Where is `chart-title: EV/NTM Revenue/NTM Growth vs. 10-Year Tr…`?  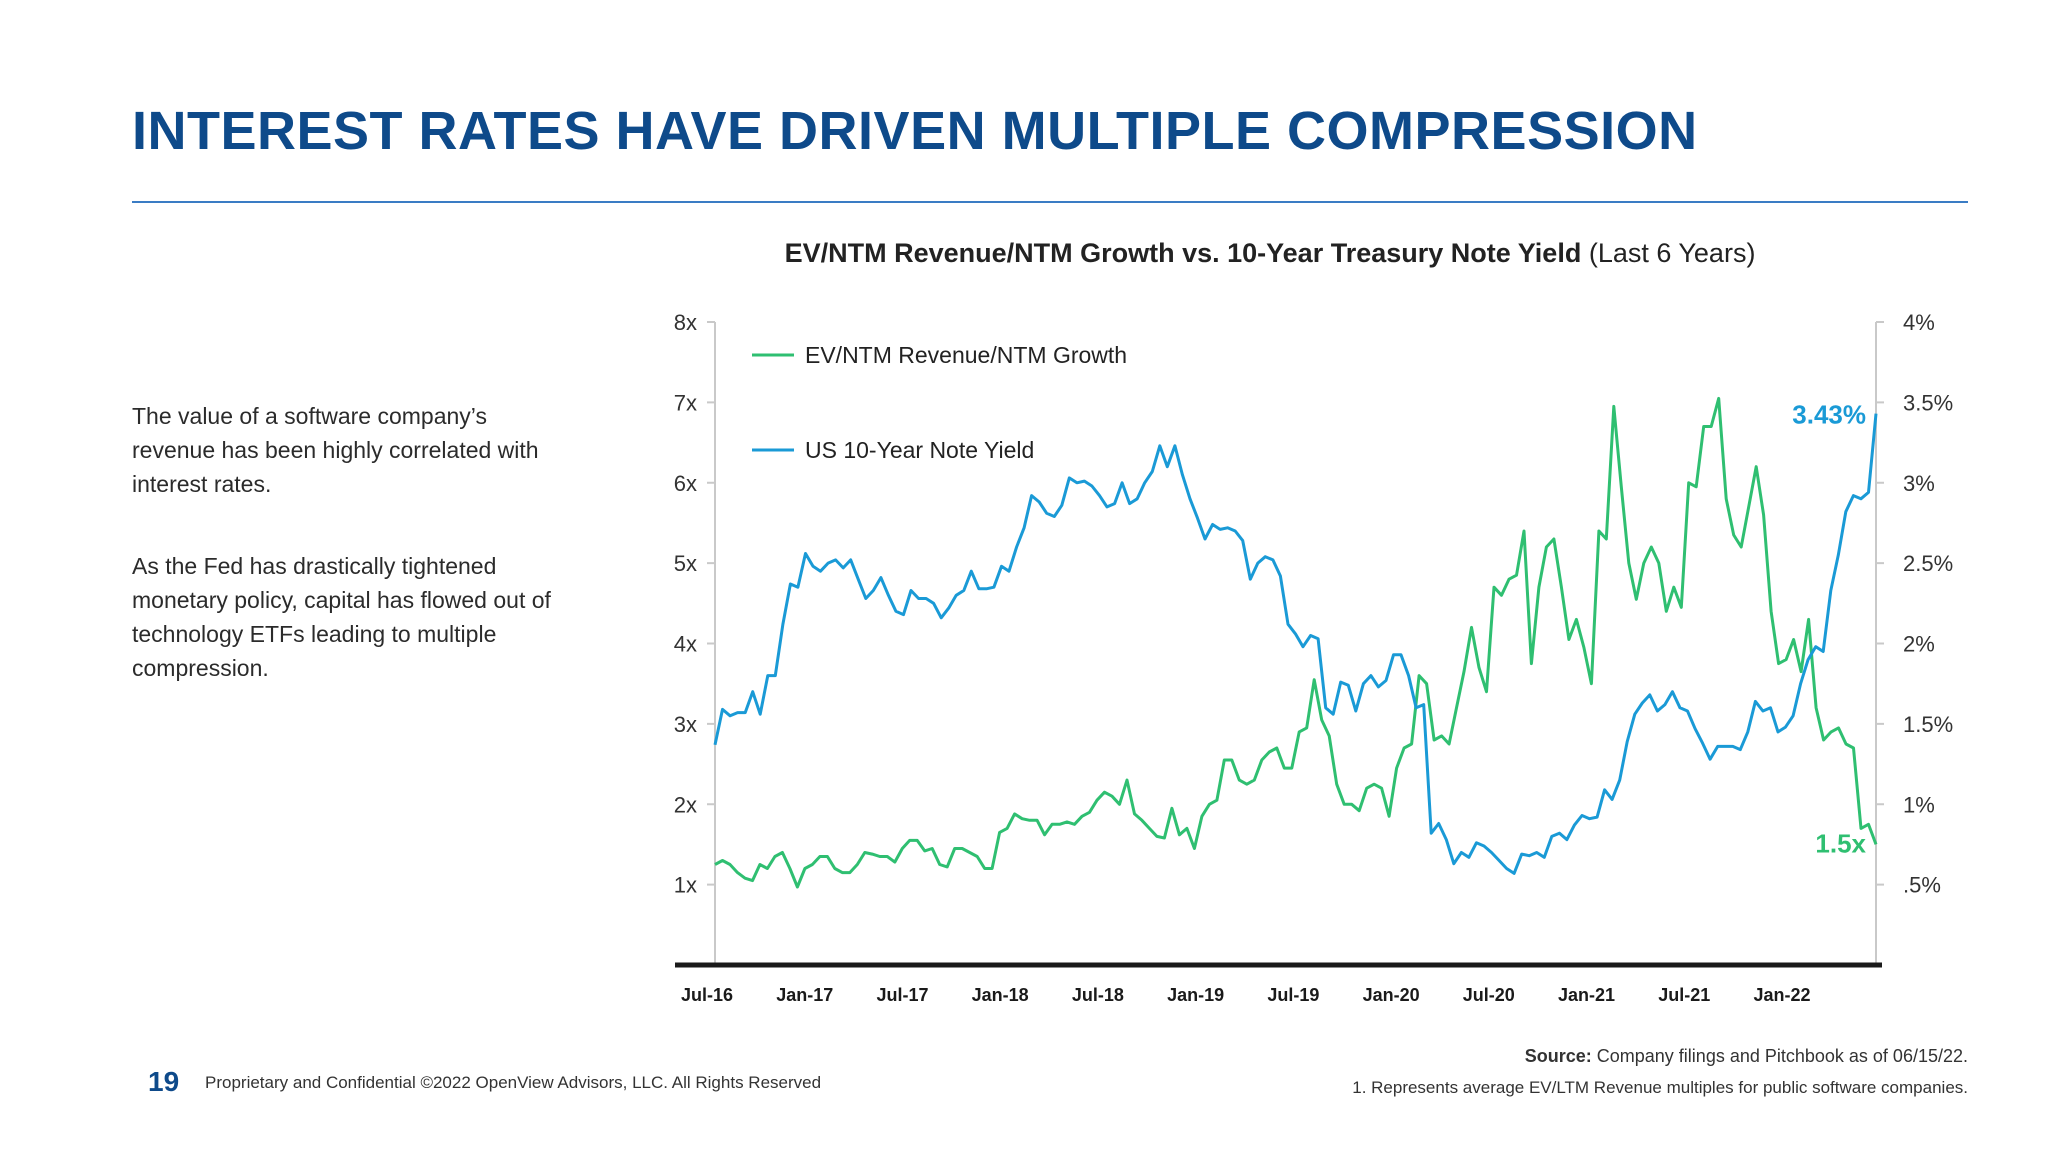
chart-title: EV/NTM Revenue/NTM Growth vs. 10-Year Tr… is located at coordinates (1270, 253).